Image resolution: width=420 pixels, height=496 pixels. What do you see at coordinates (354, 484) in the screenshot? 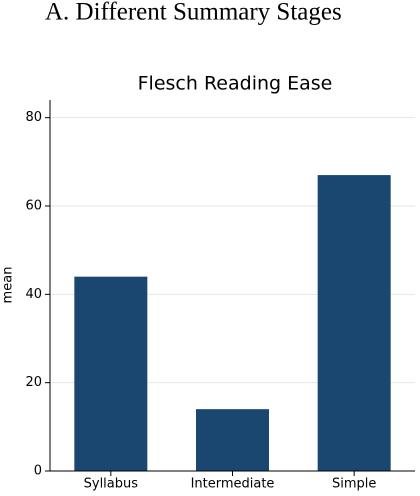
I see `x-tick-label: Simple` at bounding box center [354, 484].